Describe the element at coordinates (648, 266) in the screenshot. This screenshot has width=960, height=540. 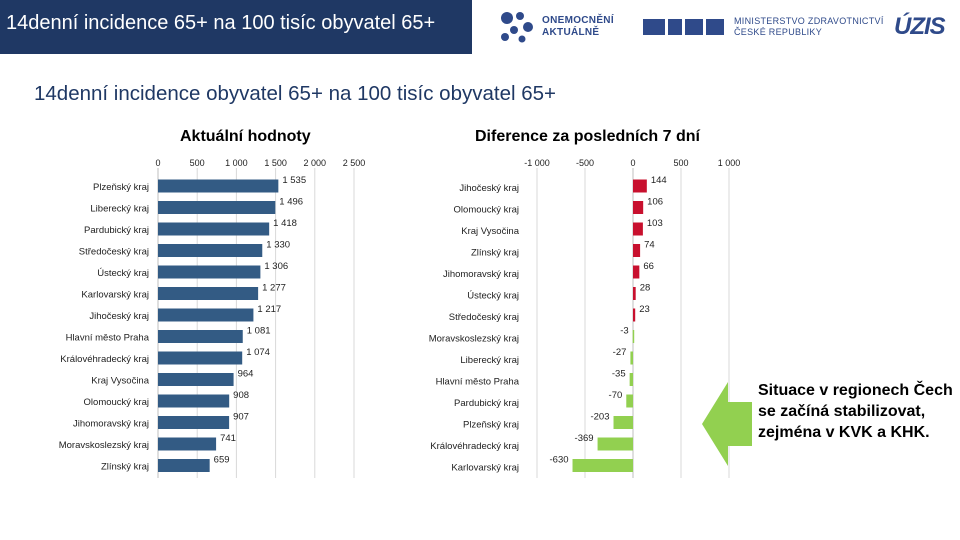
I see `value-label: 66` at that location.